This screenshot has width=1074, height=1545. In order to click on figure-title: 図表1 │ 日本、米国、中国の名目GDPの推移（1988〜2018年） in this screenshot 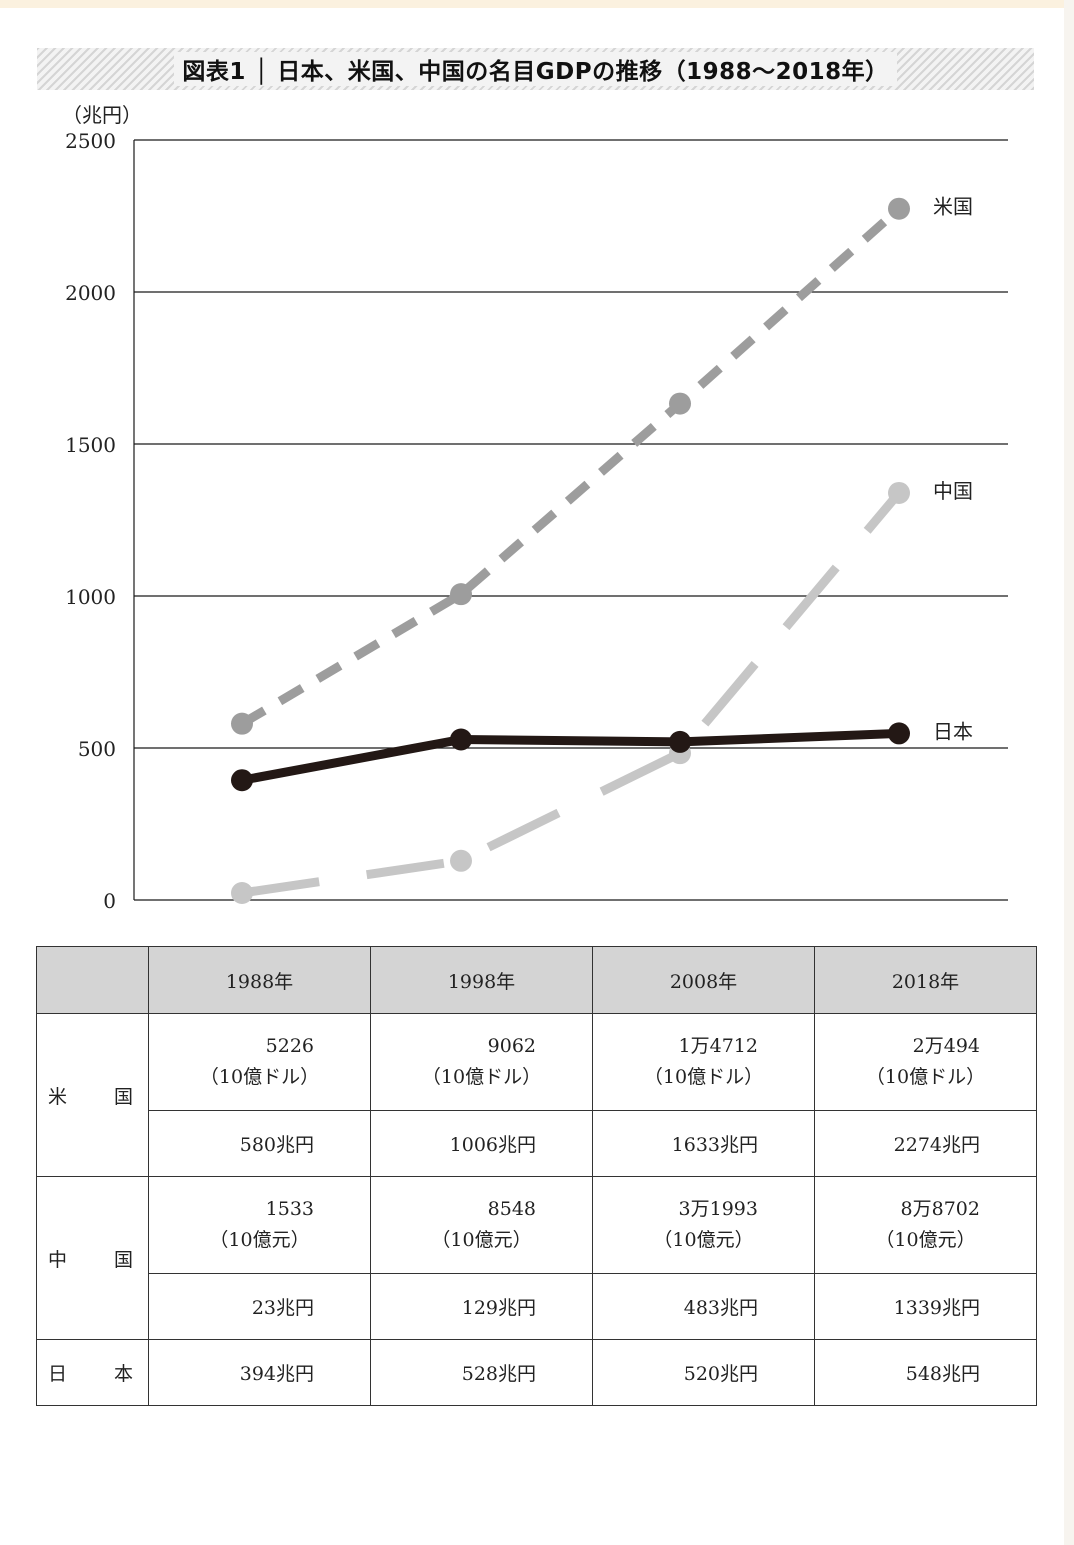, I will do `click(535, 69)`.